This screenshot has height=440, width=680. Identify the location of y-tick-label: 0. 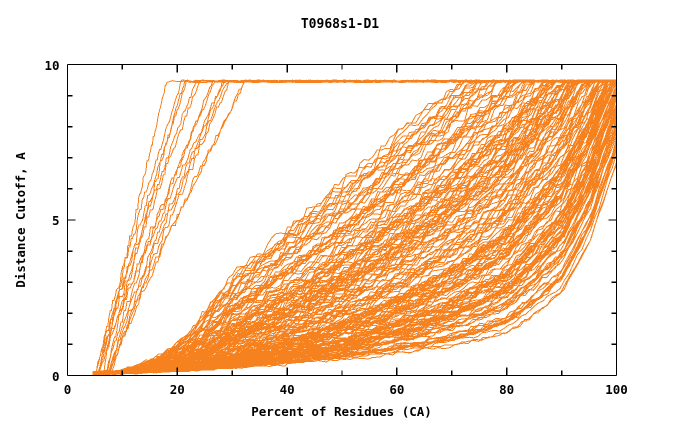
(55, 376).